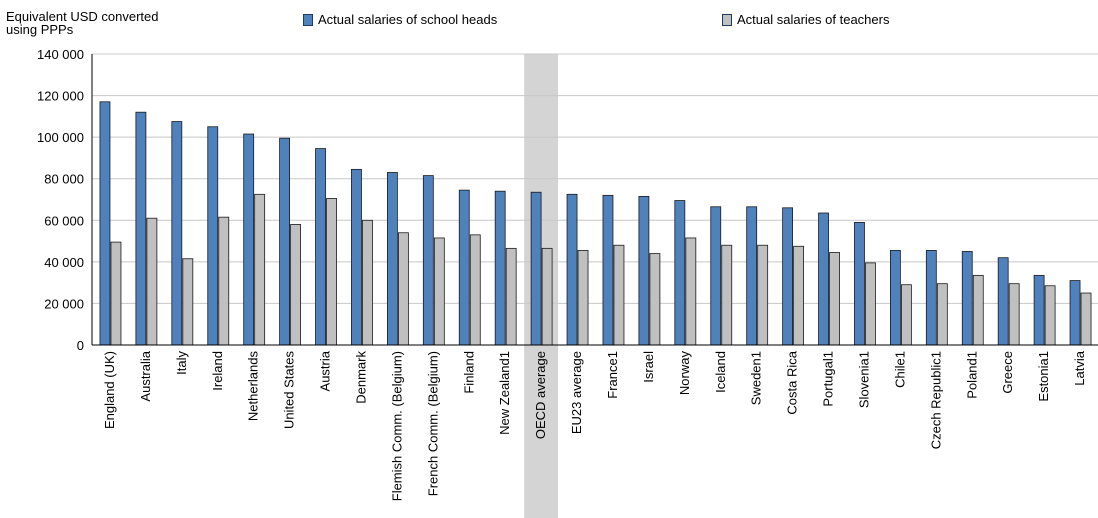  Describe the element at coordinates (253, 386) in the screenshot. I see `x-tick-label: Netherlands` at that location.